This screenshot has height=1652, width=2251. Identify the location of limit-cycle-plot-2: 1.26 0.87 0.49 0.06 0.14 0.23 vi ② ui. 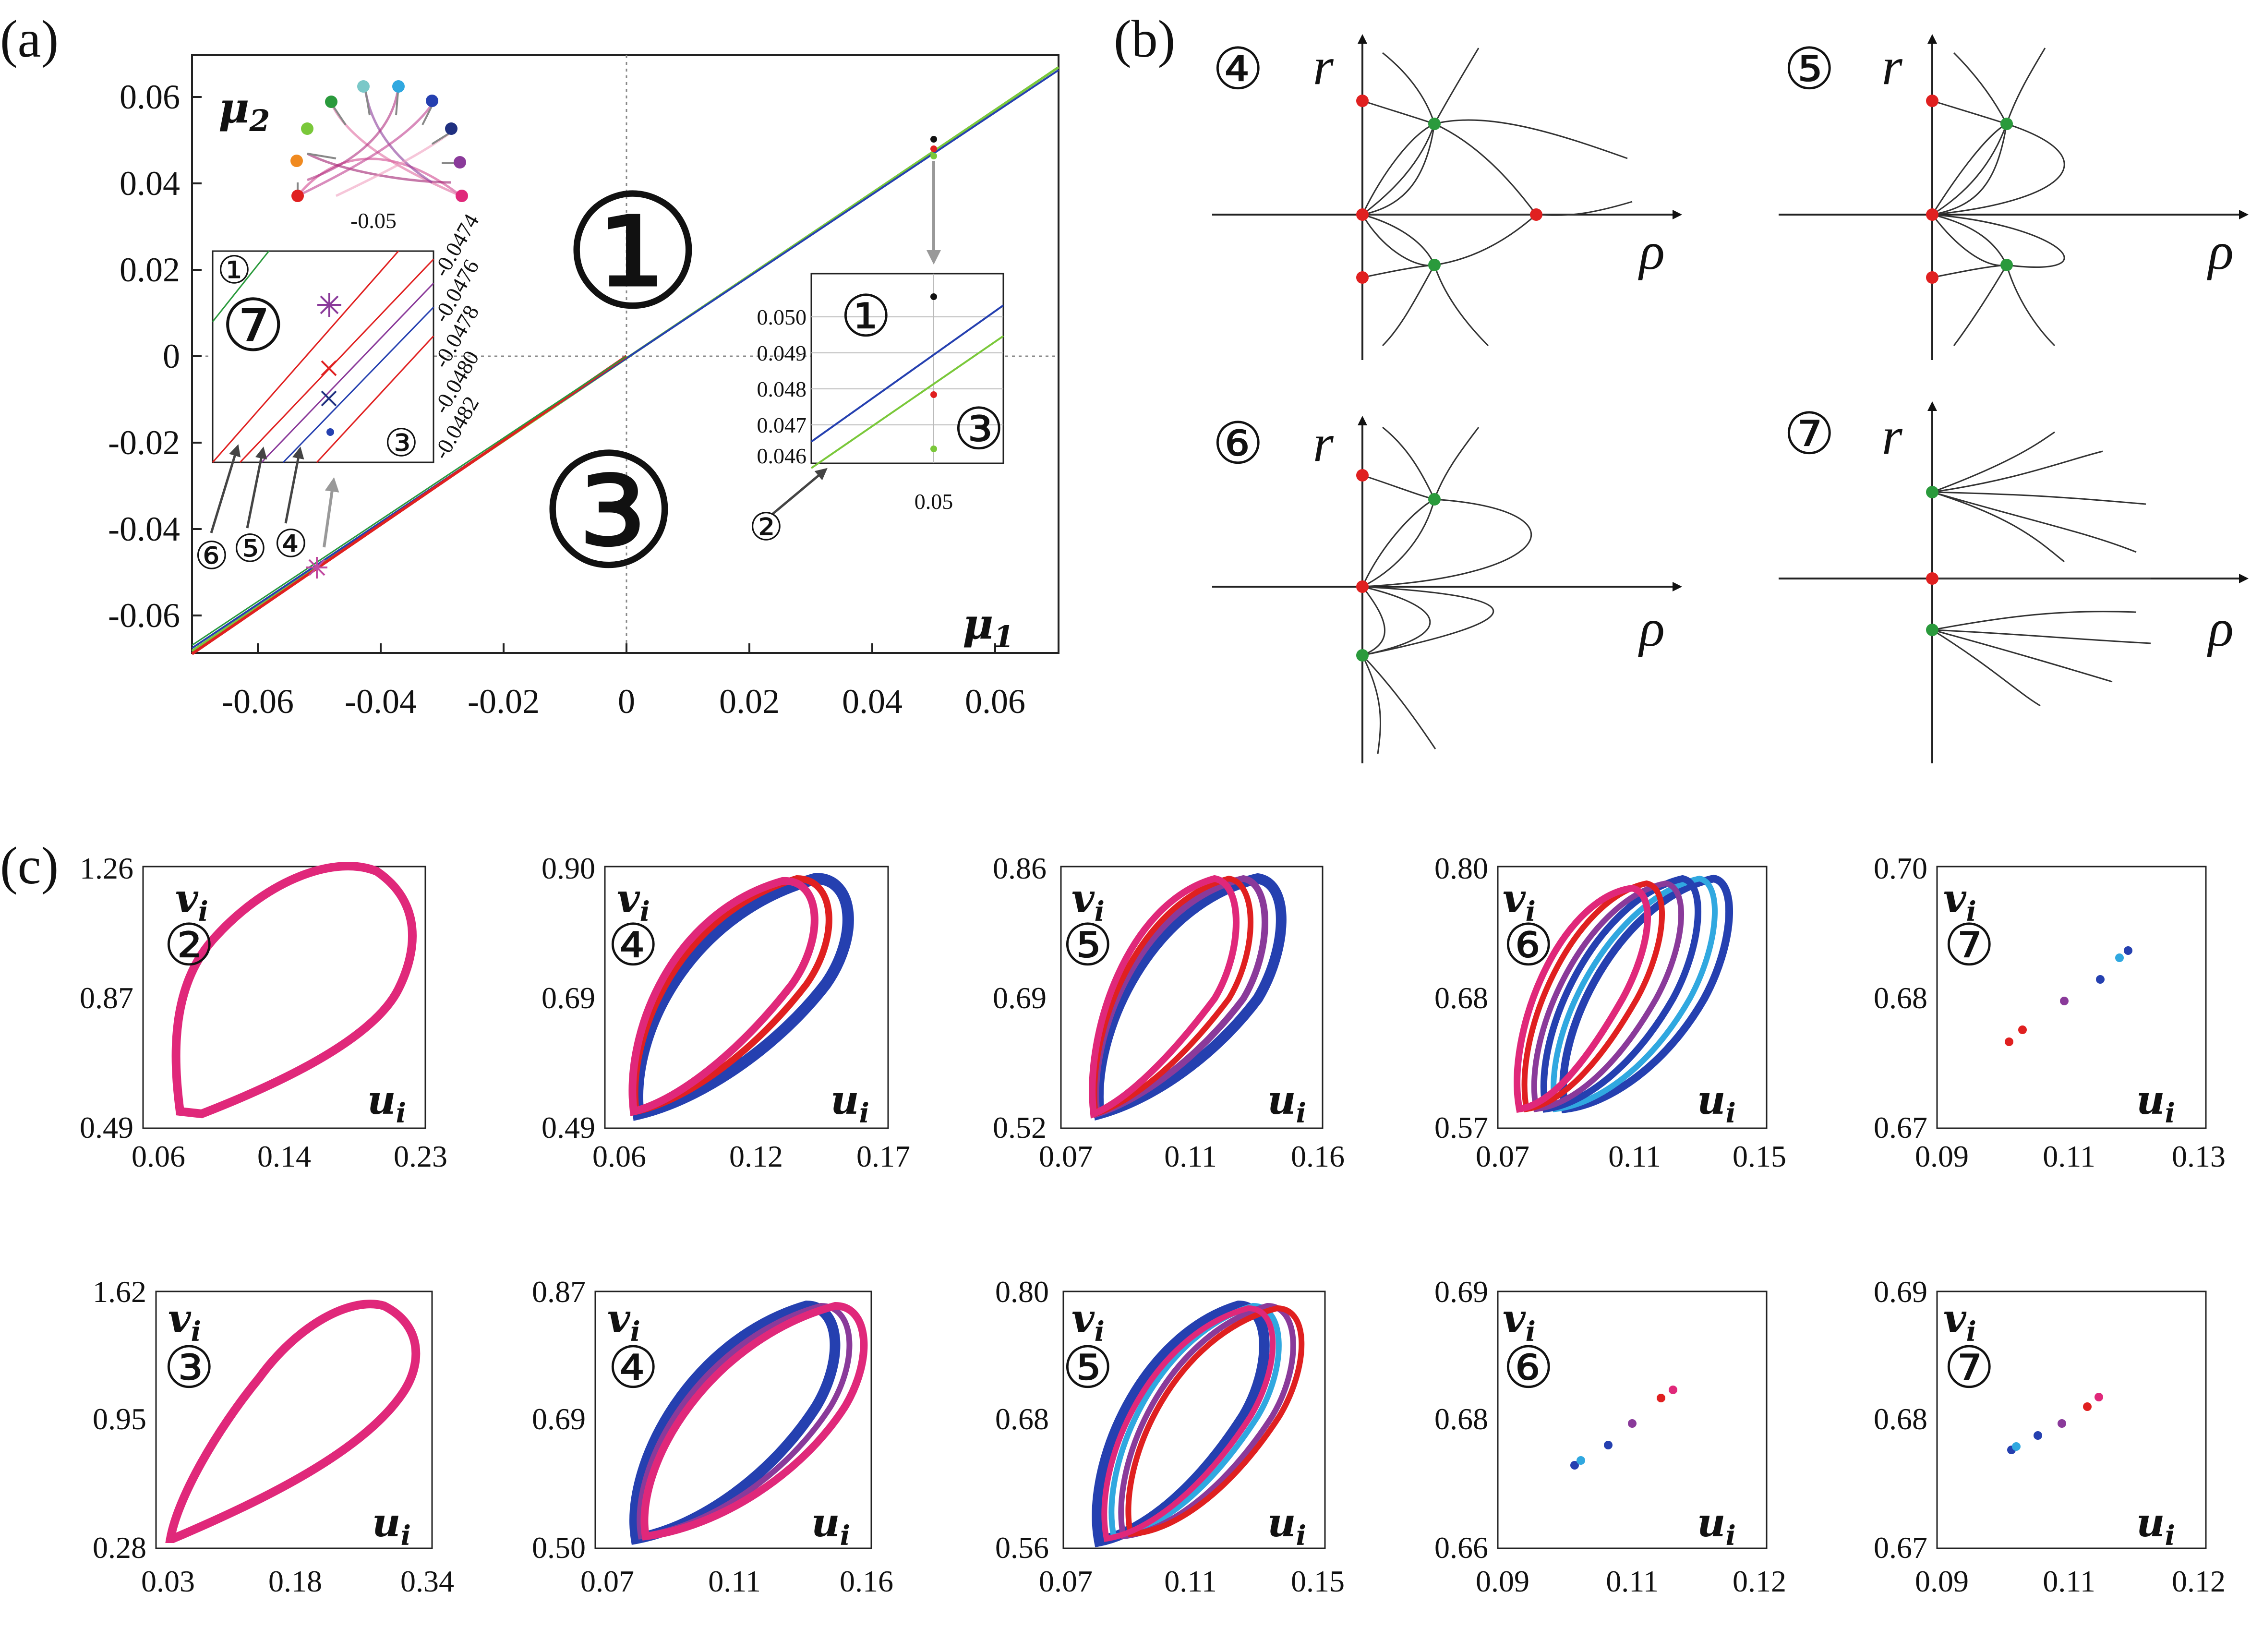
(263, 1012).